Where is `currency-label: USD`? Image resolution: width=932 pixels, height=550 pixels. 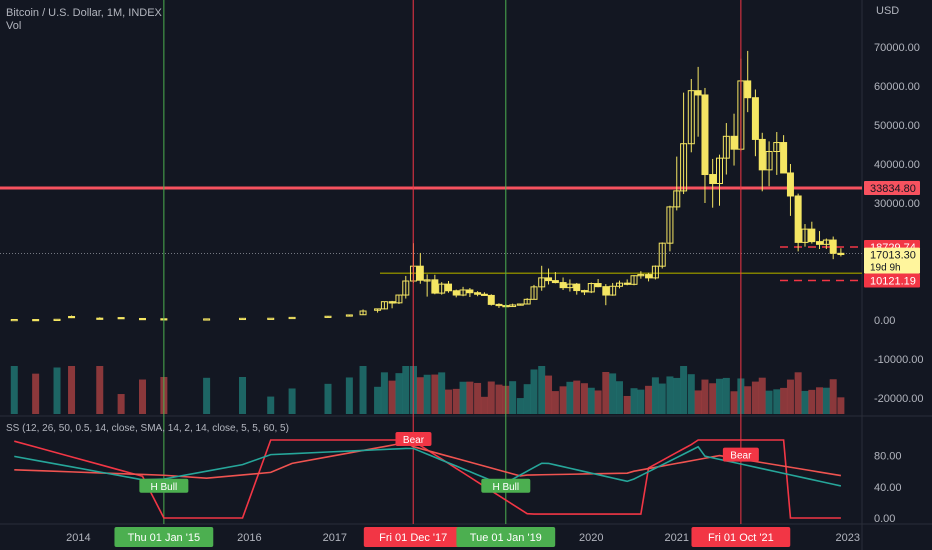
currency-label: USD is located at coordinates (887, 11).